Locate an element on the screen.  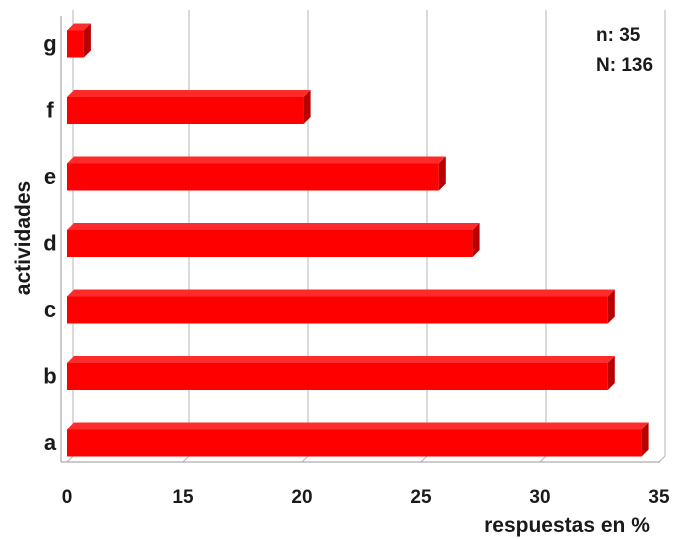
category-label: d is located at coordinates (49, 243).